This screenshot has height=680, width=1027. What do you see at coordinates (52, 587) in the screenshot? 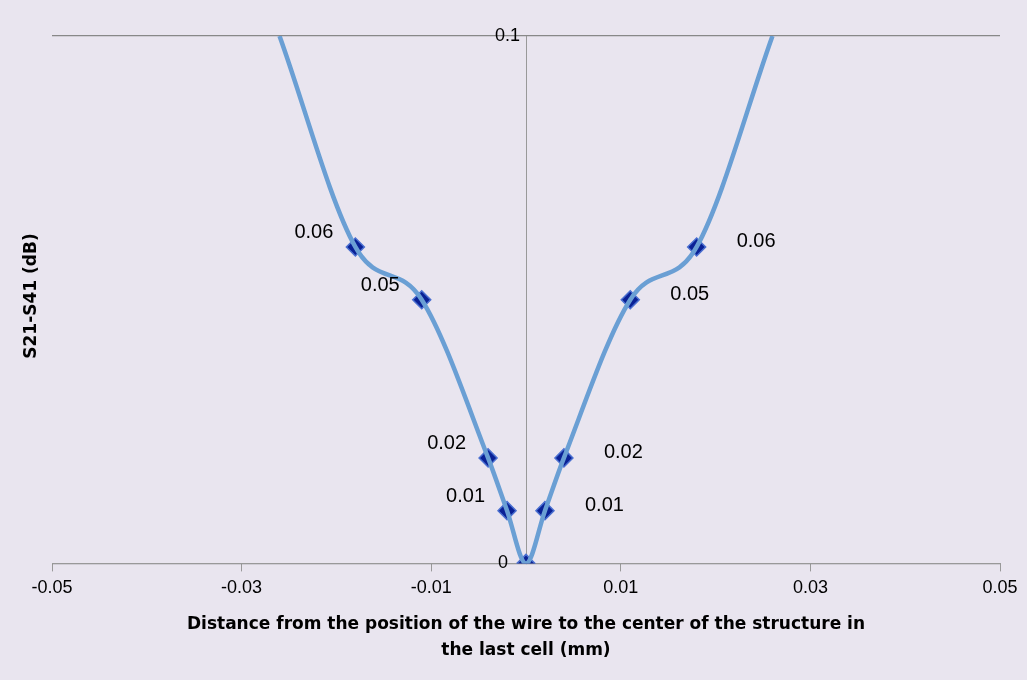
I see `x-tick-label: -0.05` at bounding box center [52, 587].